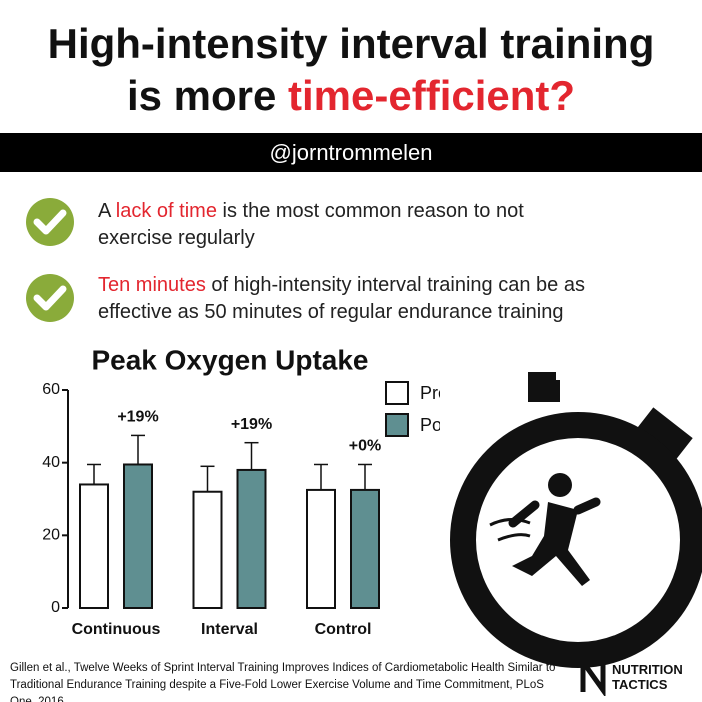 The image size is (702, 702). I want to click on logo-text: NUTRITION, so click(647, 669).